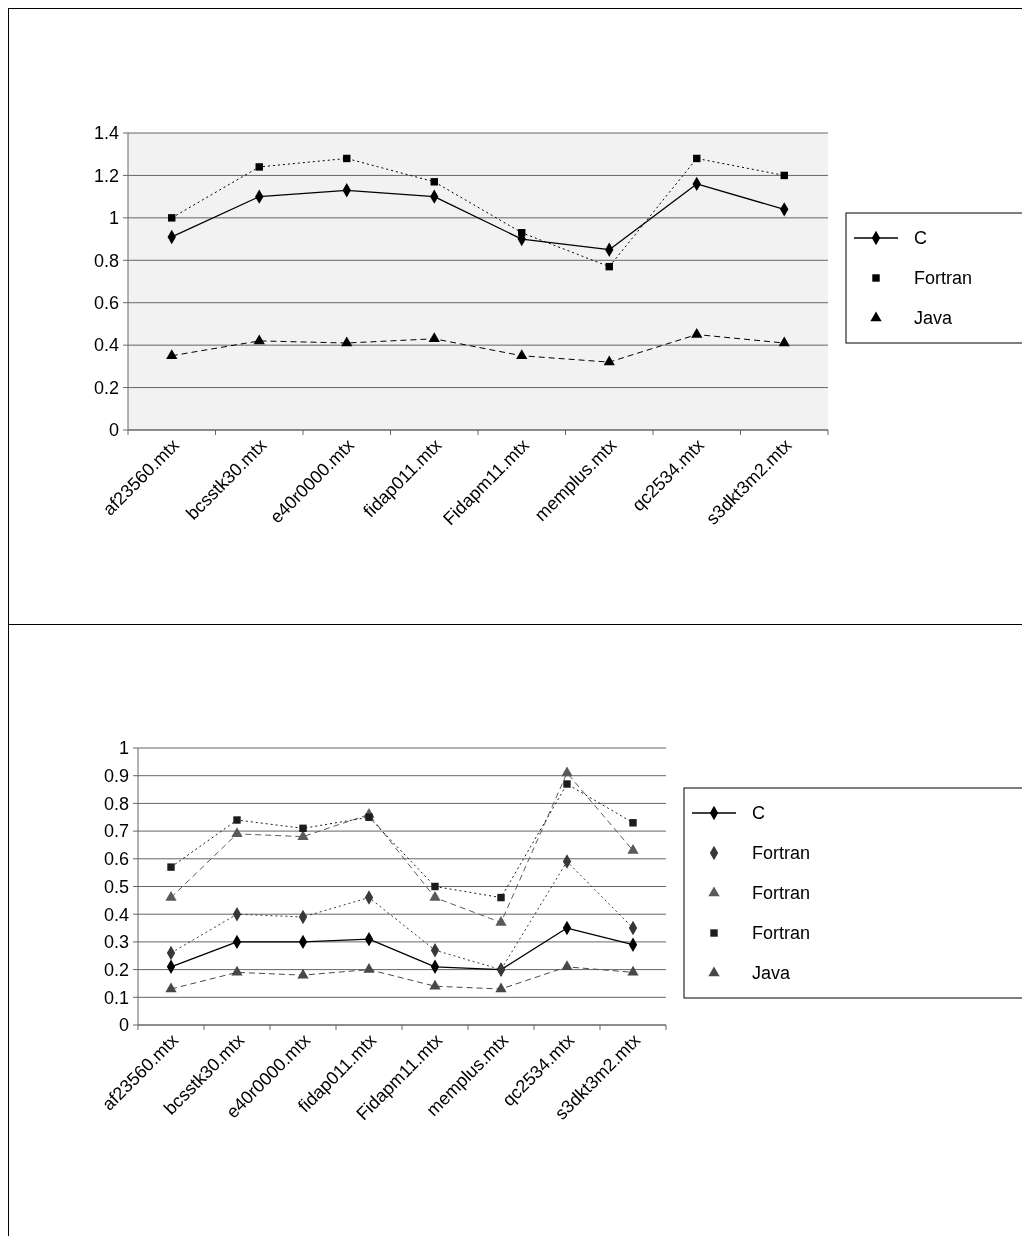  Describe the element at coordinates (116, 831) in the screenshot. I see `y-tick-label: 0.7` at that location.